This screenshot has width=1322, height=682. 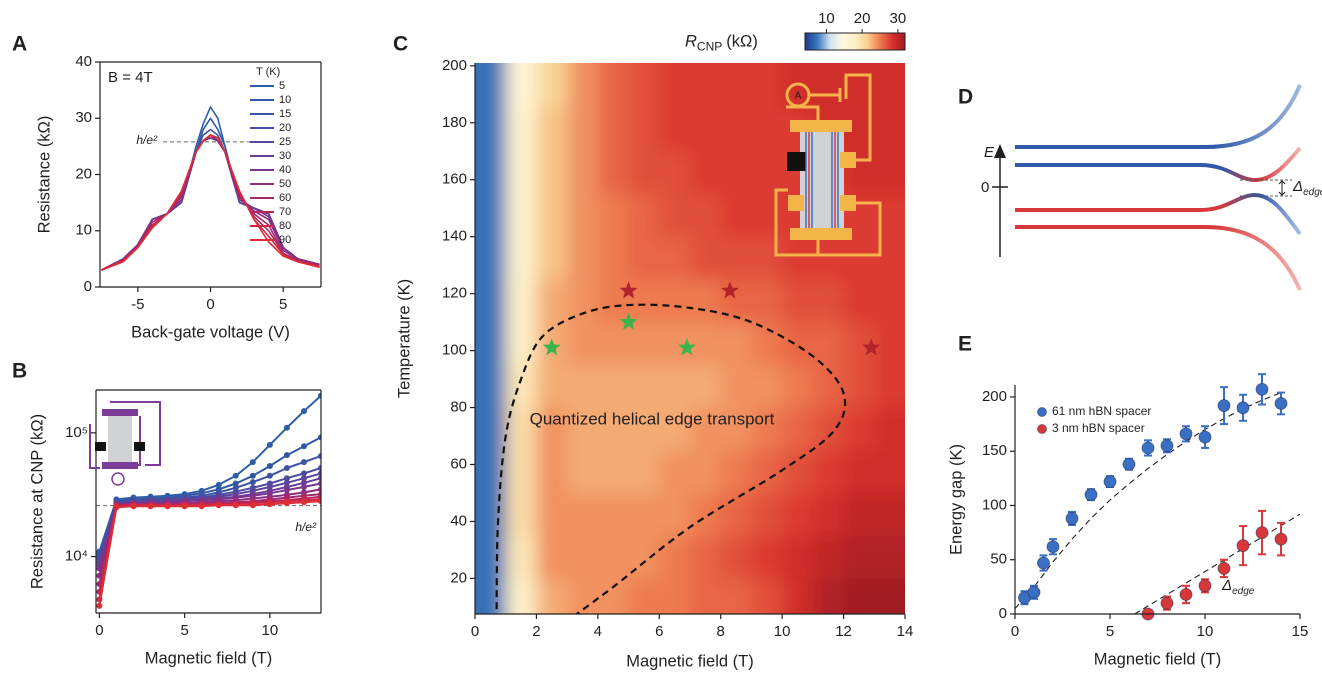 What do you see at coordinates (285, 198) in the screenshot?
I see `legend-label: 60` at bounding box center [285, 198].